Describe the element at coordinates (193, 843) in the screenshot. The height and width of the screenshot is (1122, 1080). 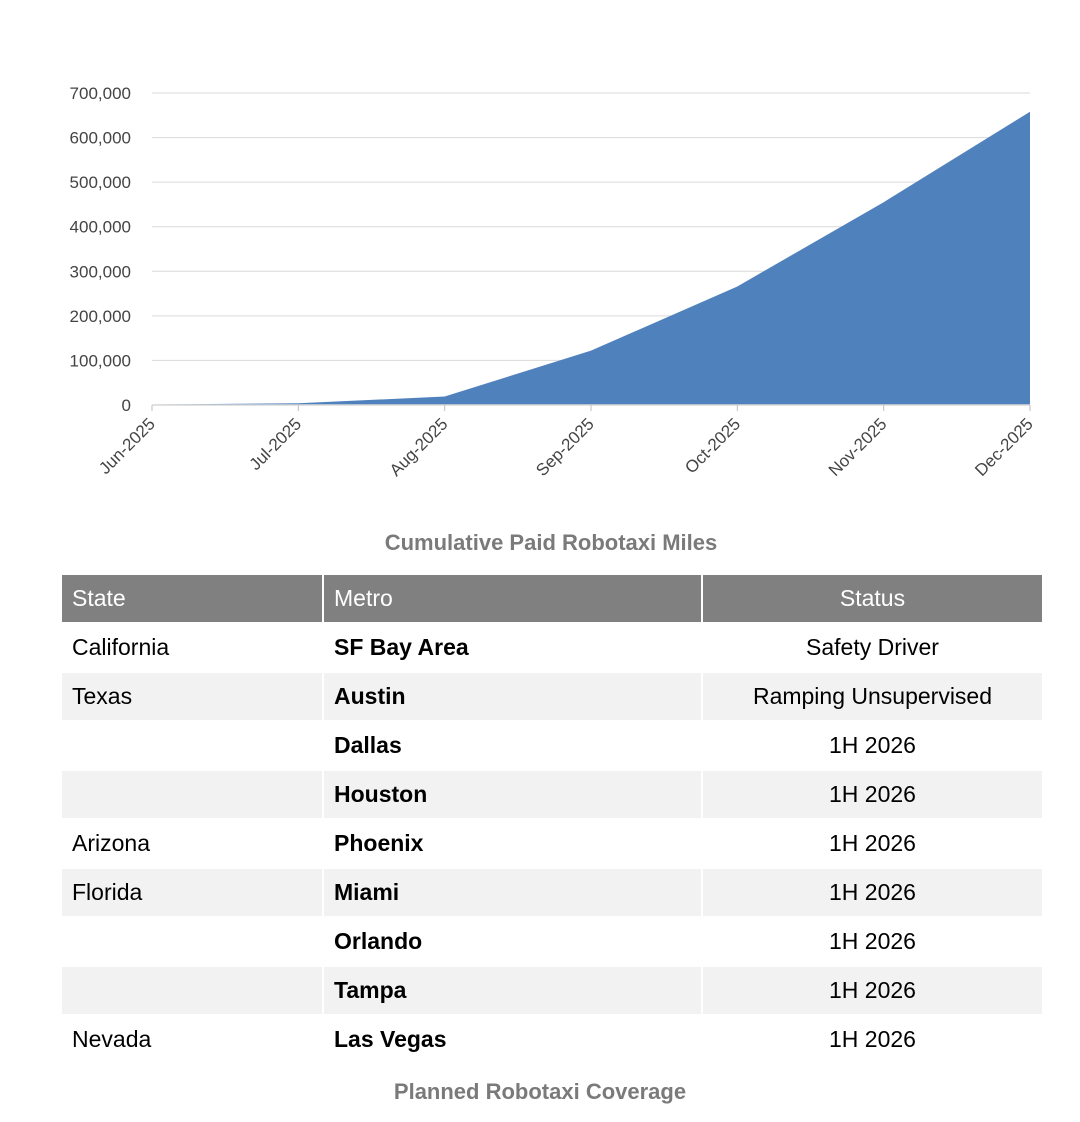
I see `state-cell: Arizona` at that location.